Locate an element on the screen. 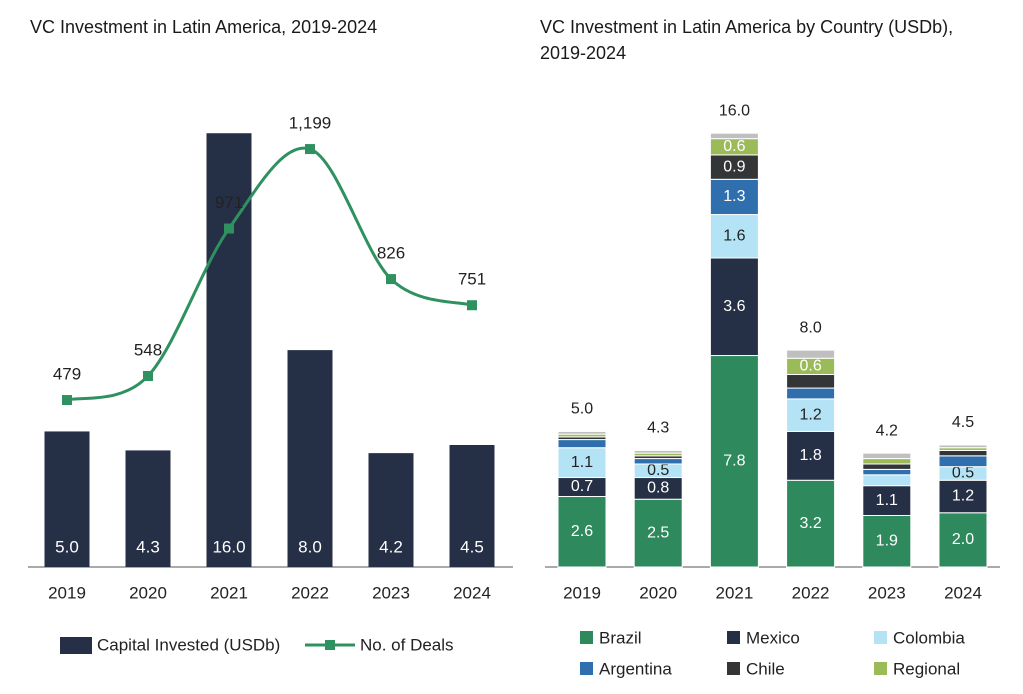 The height and width of the screenshot is (694, 1023). segment-value-label: 1.8 is located at coordinates (810, 455).